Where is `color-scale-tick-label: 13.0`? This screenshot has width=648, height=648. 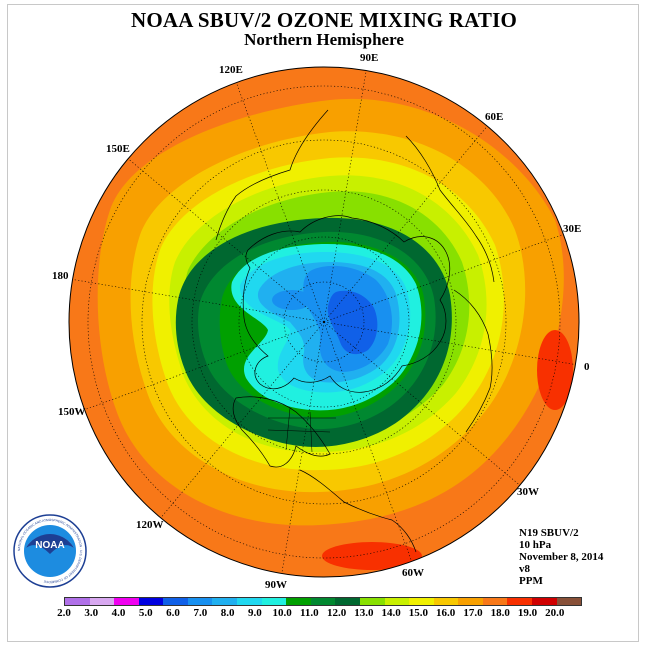
color-scale-tick-label: 13.0 is located at coordinates (364, 613).